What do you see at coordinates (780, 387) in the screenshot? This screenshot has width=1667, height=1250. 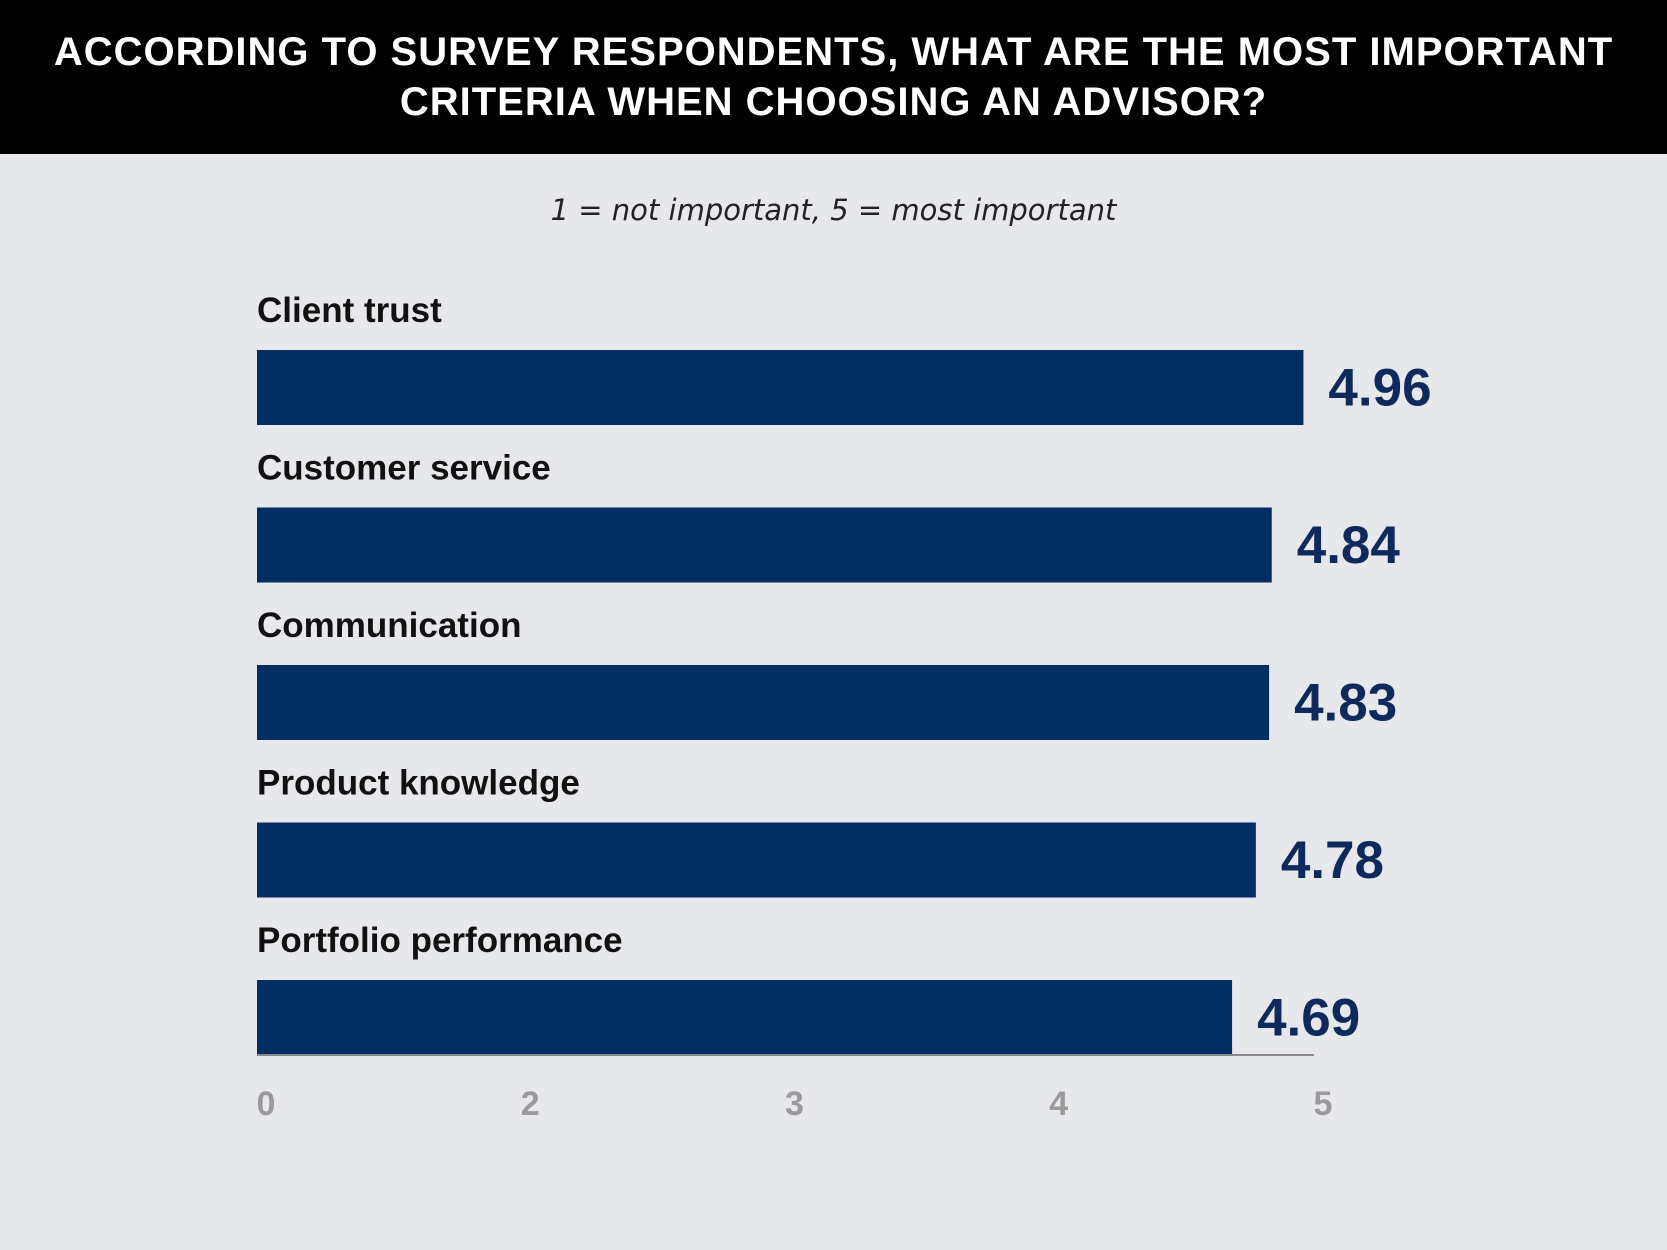 I see `bar-client-trust` at bounding box center [780, 387].